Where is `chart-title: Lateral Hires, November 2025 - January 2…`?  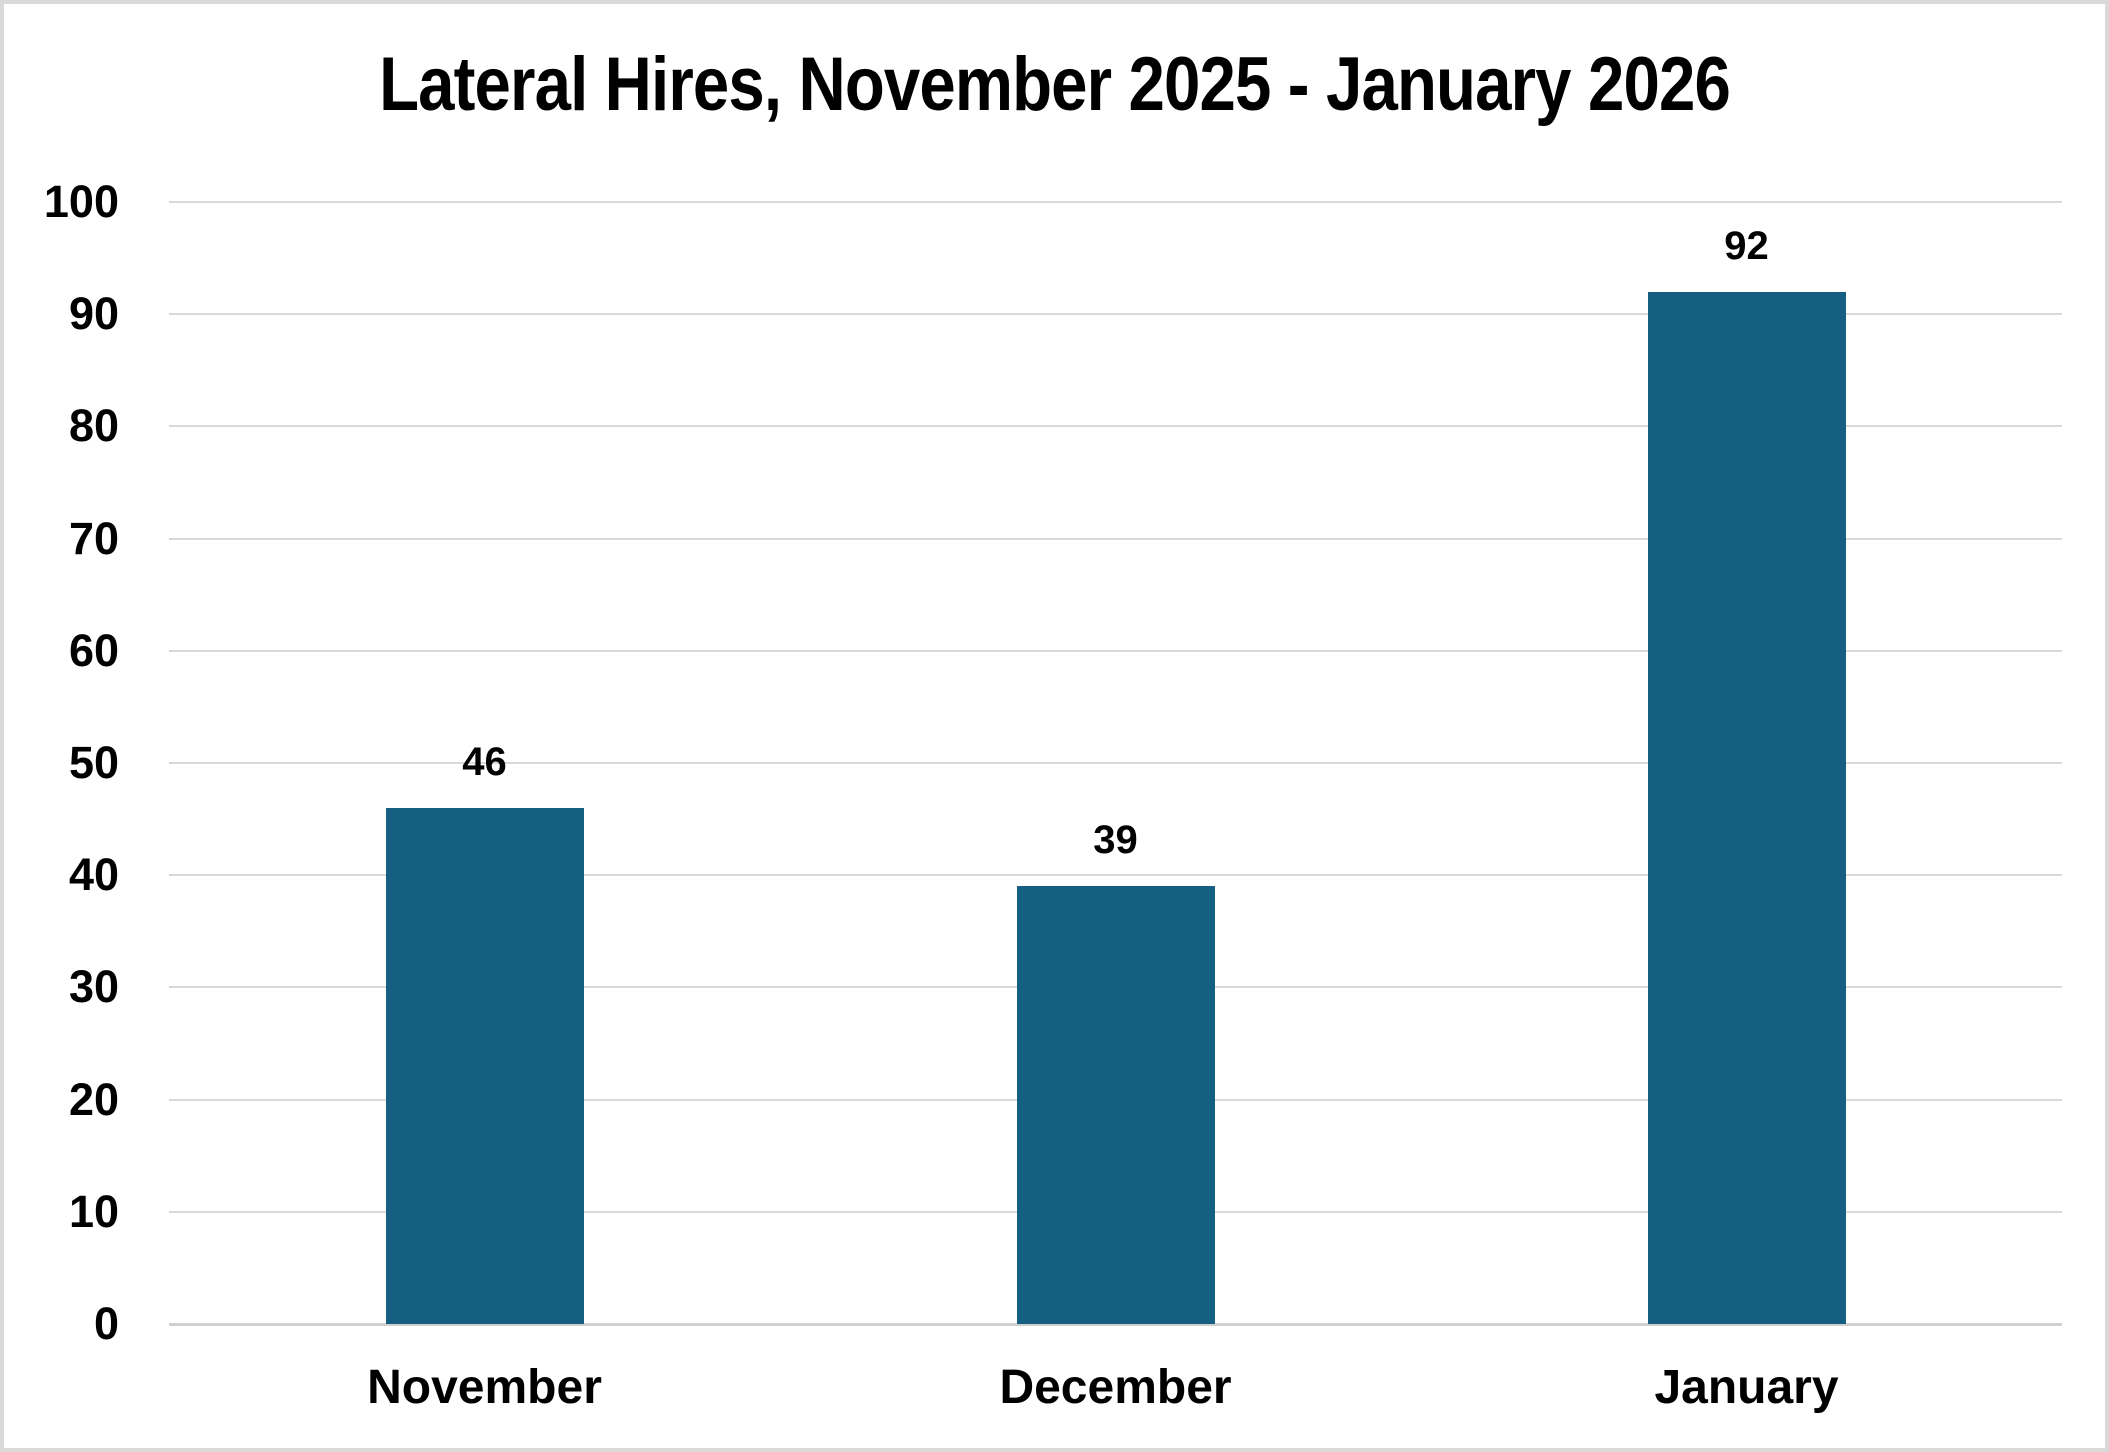
chart-title: Lateral Hires, November 2025 - January 2… is located at coordinates (1055, 84).